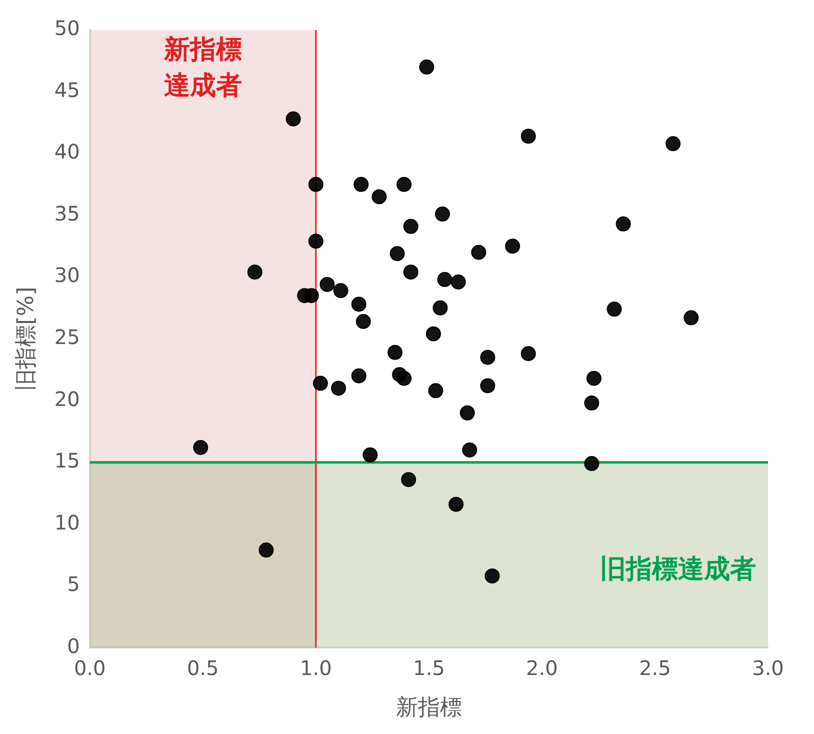 The image size is (814, 734). I want to click on y-tick-label: 25, so click(67, 337).